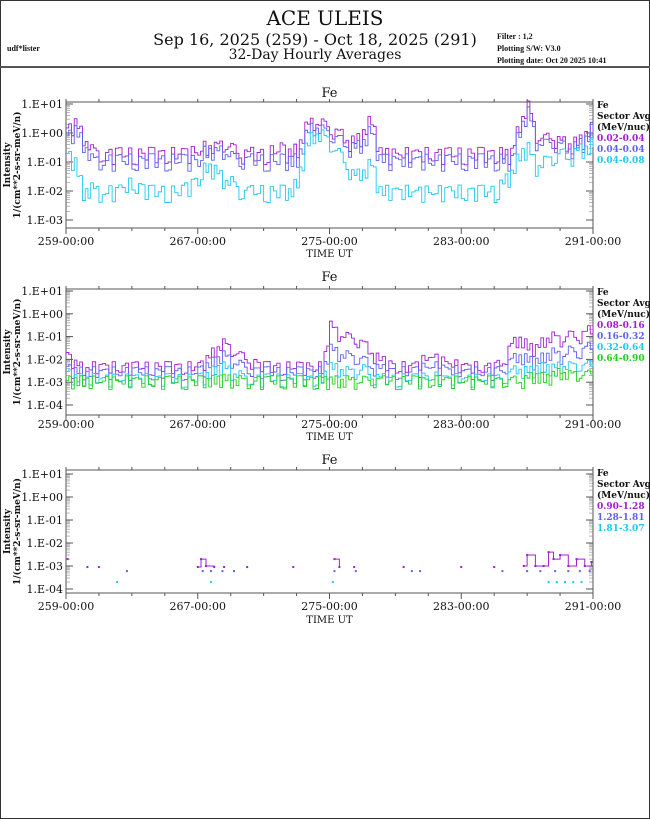 The image size is (650, 819). Describe the element at coordinates (621, 337) in the screenshot. I see `legend-entry: 0.16-0.32` at that location.